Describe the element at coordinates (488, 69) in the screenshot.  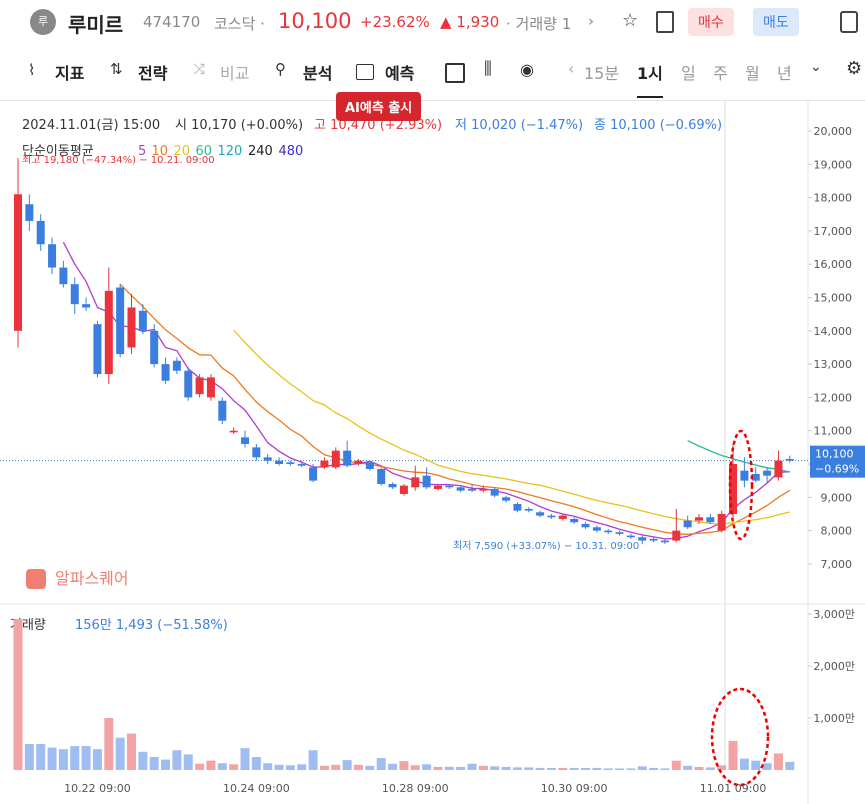
I see `candle-icon: ⫼` at that location.